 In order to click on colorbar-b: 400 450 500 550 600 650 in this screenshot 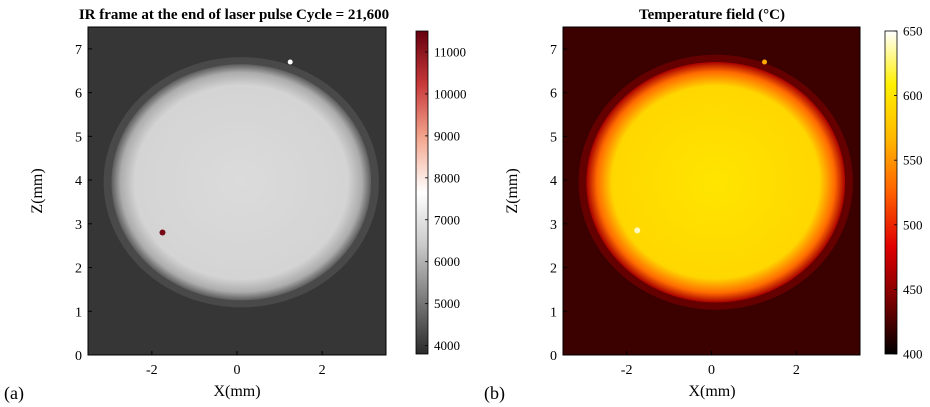, I will do `click(903, 193)`.